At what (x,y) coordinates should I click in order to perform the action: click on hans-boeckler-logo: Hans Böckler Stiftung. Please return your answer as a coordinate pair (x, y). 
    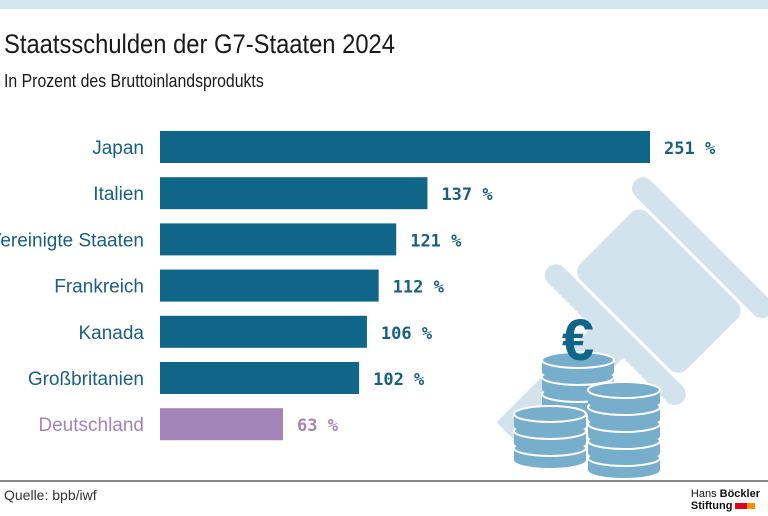
    Looking at the image, I should click on (725, 500).